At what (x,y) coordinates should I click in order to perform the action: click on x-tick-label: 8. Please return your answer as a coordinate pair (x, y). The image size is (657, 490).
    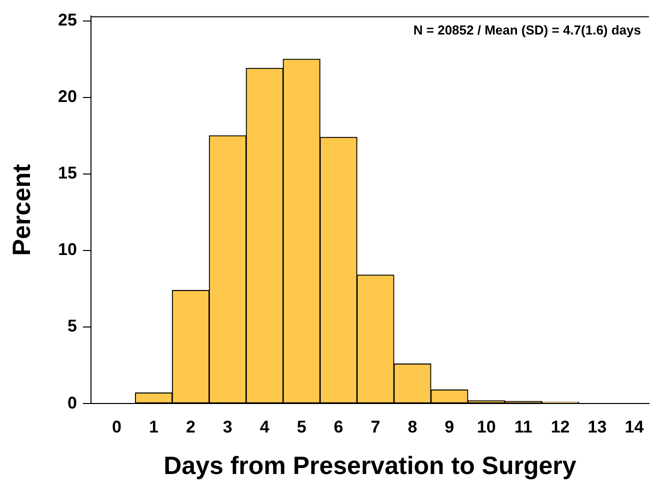
    Looking at the image, I should click on (413, 426).